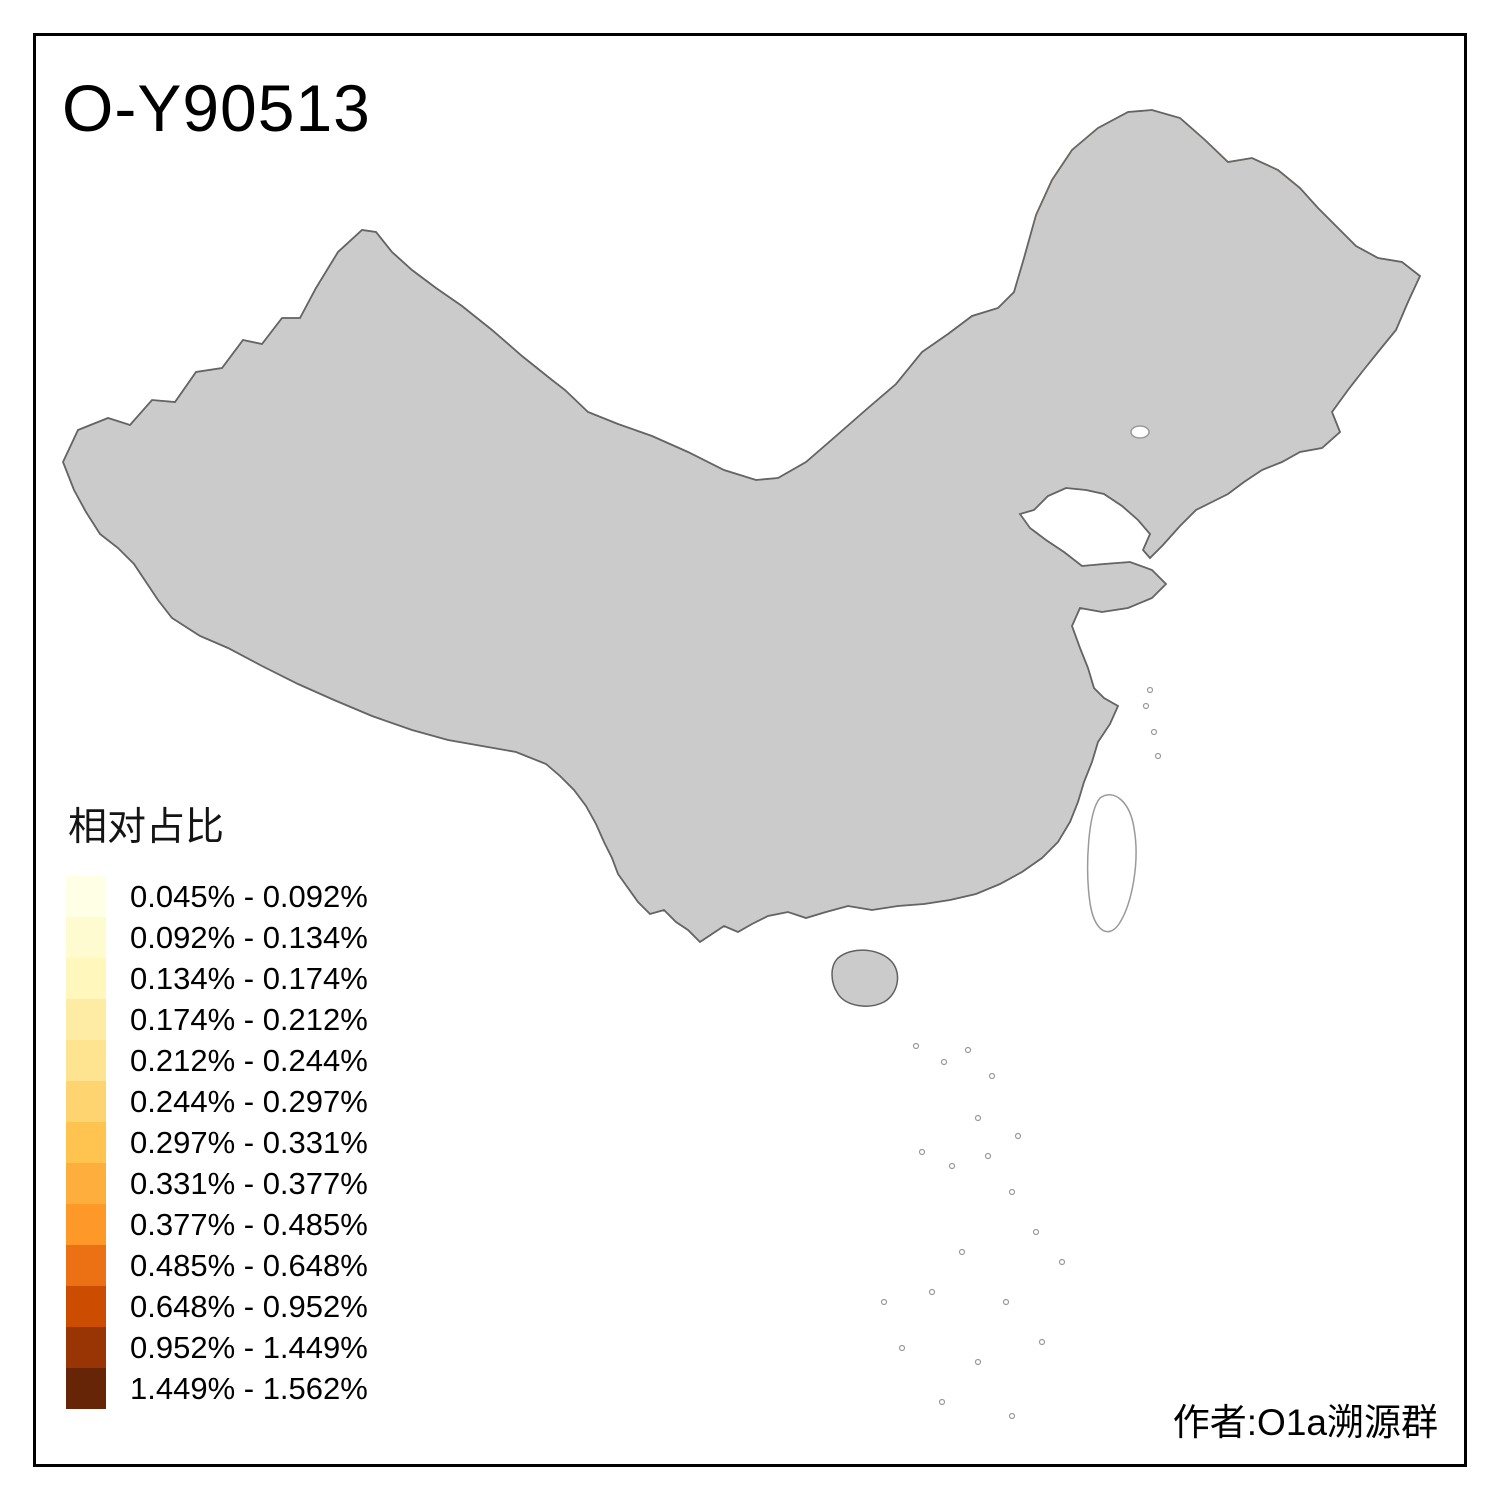  Describe the element at coordinates (249, 1142) in the screenshot. I see `legend-range-label: 0.297% - 0.331%` at that location.